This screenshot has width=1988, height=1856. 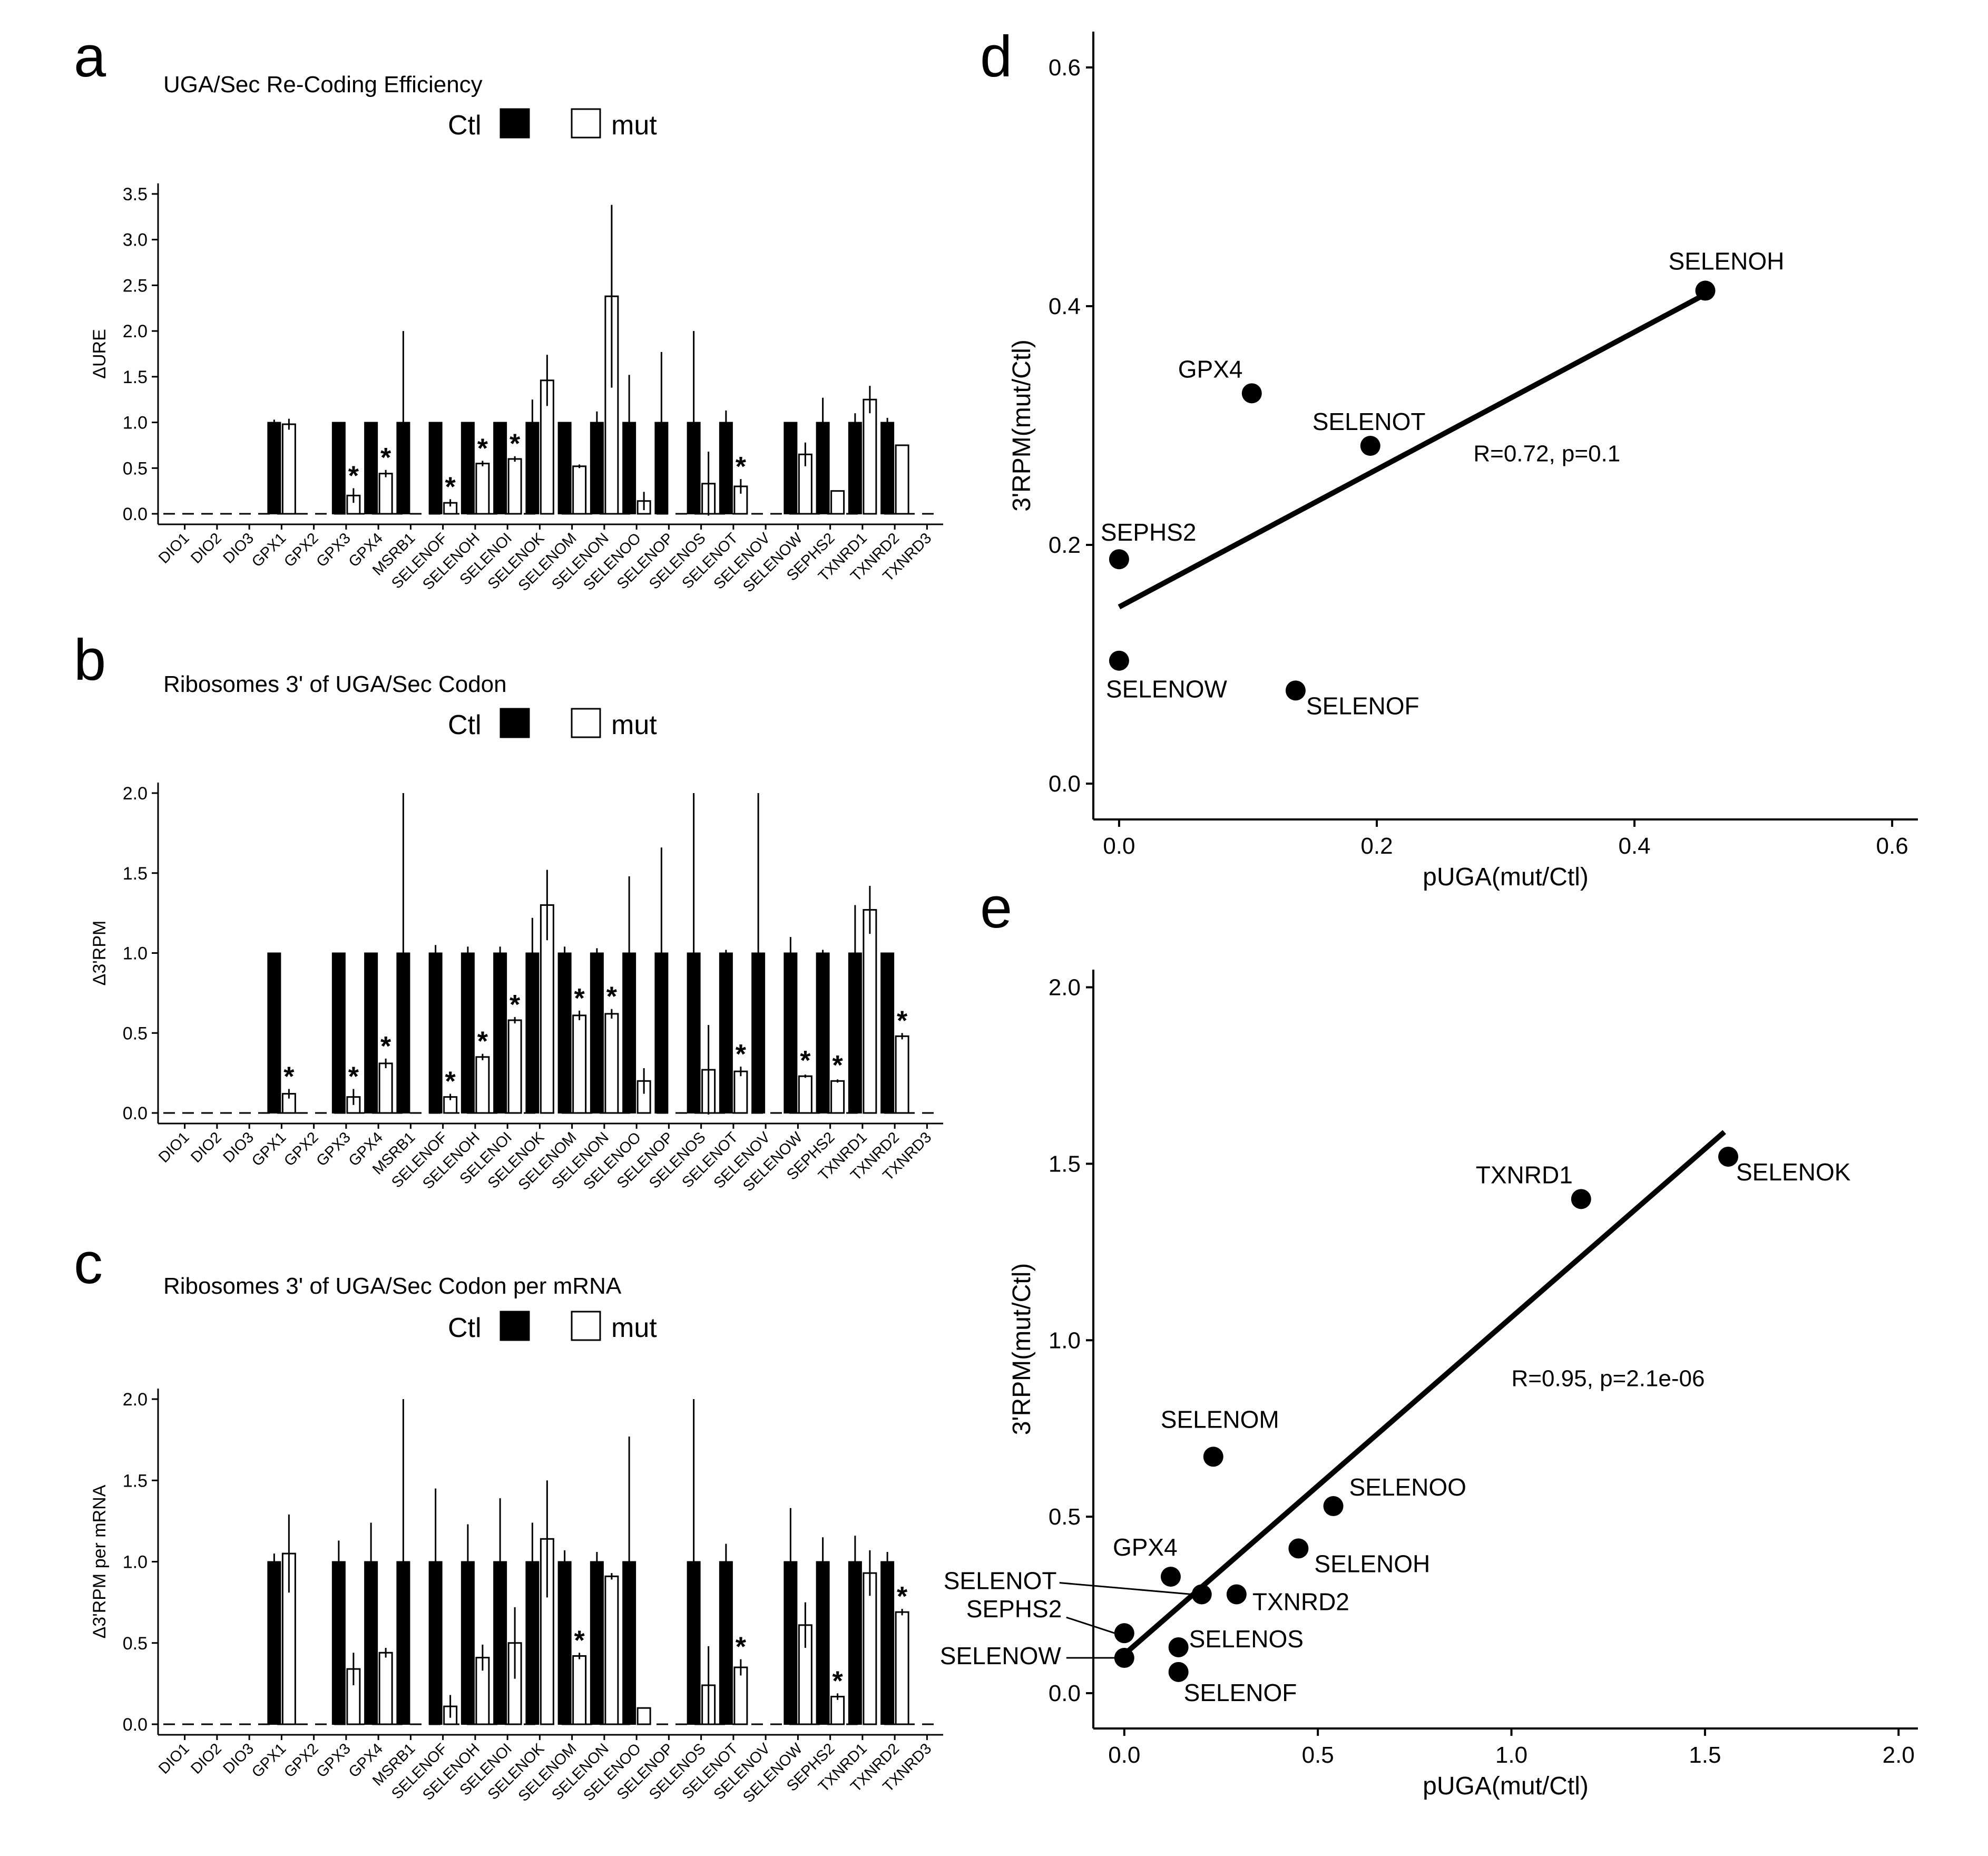 I want to click on point-label-selenom: SELENOM, so click(x=1220, y=1419).